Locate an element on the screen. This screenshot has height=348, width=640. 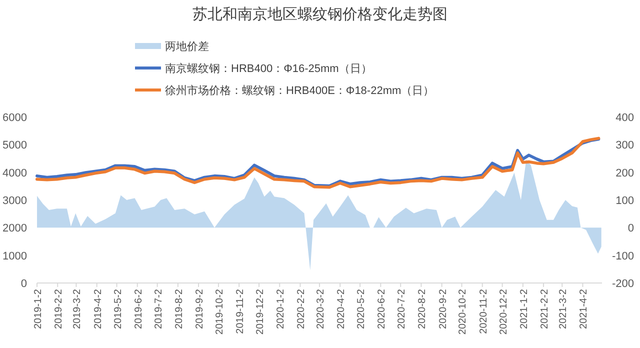
x-tick-label: 2021-3-2 is located at coordinates (564, 309).